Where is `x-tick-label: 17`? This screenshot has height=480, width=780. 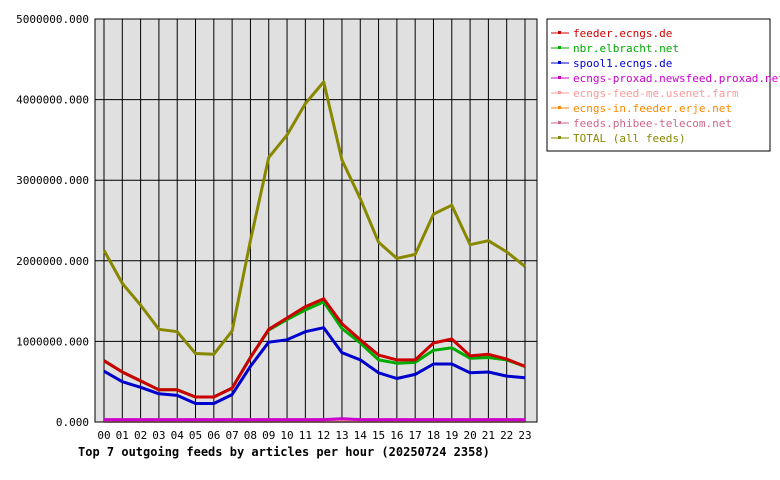
x-tick-label: 17 is located at coordinates (415, 435).